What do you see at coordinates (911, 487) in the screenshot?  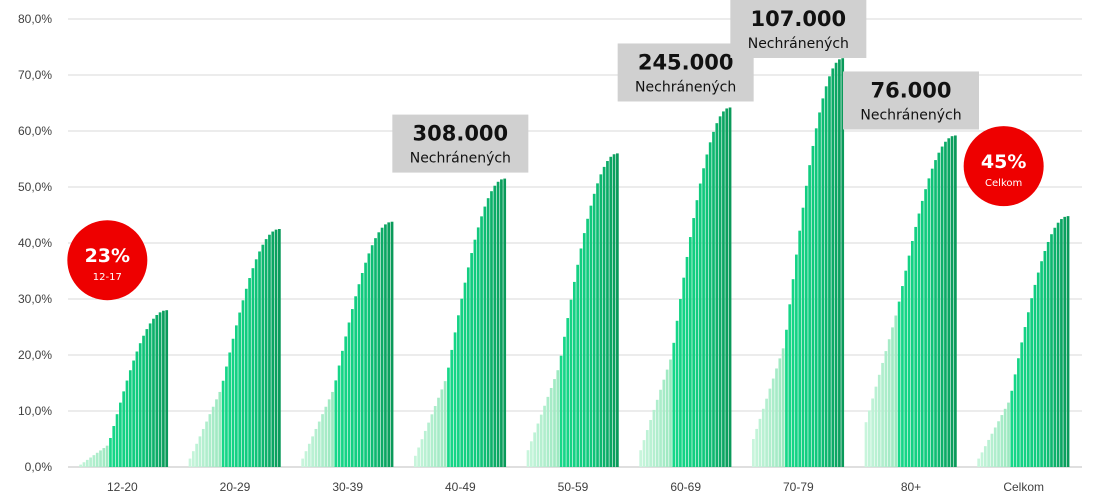 I see `x-tick-label: 80+` at bounding box center [911, 487].